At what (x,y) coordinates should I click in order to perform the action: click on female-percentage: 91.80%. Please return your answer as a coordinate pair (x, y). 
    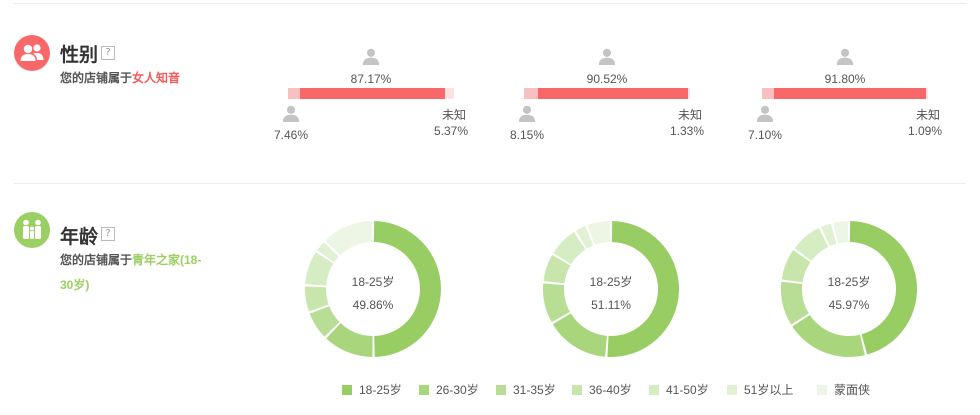
    Looking at the image, I should click on (845, 79).